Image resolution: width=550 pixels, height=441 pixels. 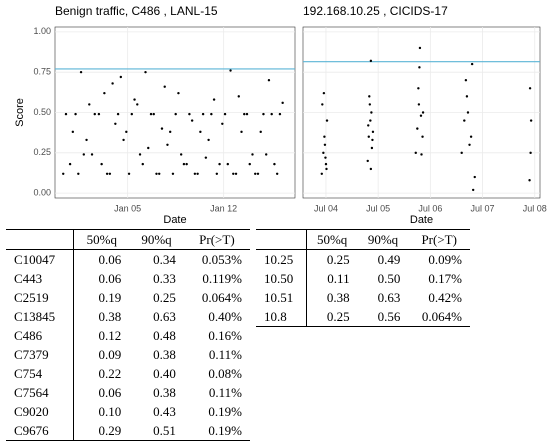 What do you see at coordinates (326, 208) in the screenshot?
I see `x-tick-label: Jul 04` at bounding box center [326, 208].